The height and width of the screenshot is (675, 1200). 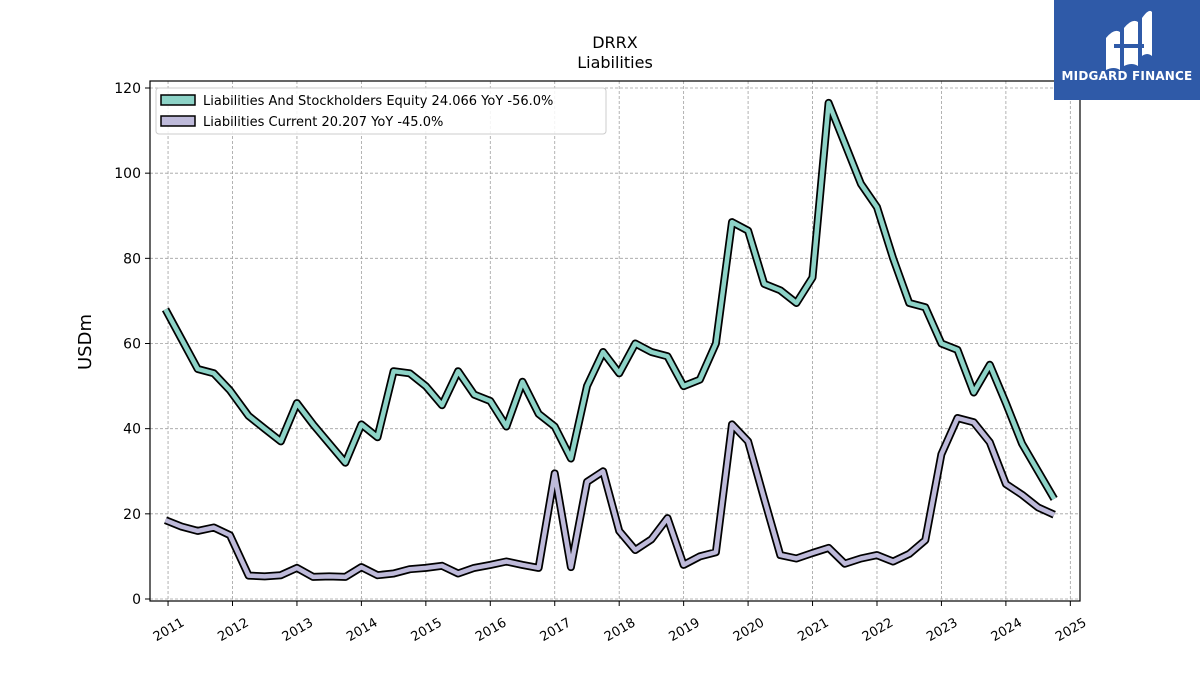 I want to click on y-tick-label: 60, so click(x=132, y=345).